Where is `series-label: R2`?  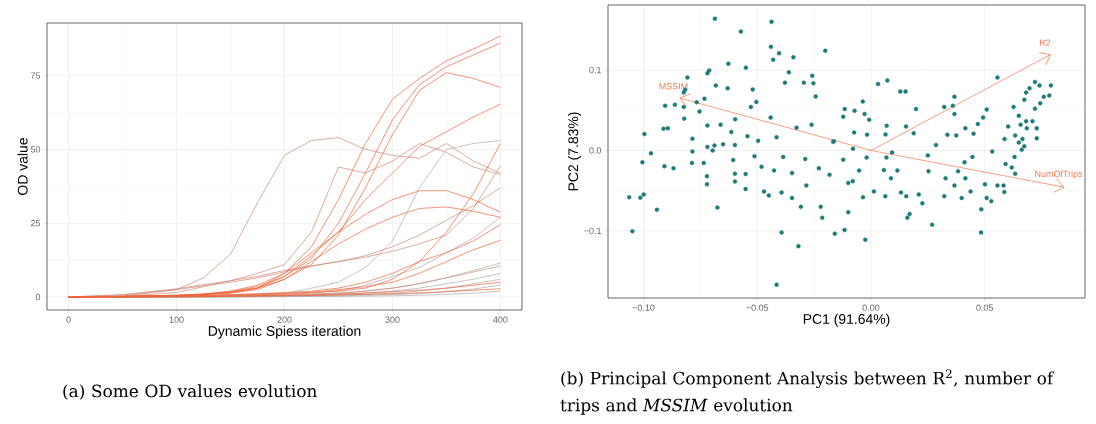 series-label: R2 is located at coordinates (1045, 42).